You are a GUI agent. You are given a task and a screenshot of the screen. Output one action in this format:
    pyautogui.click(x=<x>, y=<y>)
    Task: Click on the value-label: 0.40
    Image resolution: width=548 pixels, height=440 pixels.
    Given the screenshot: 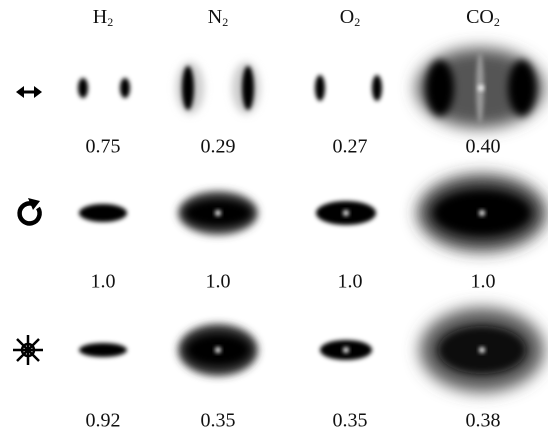 What is the action you would take?
    pyautogui.click(x=483, y=147)
    